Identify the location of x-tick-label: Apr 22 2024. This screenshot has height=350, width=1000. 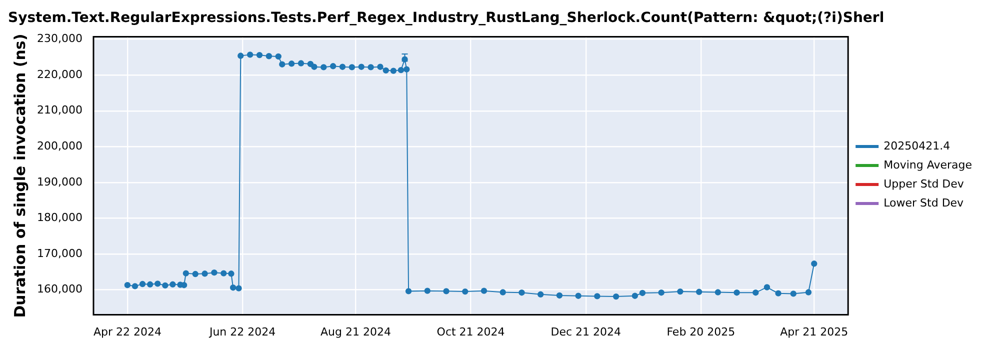
(127, 331).